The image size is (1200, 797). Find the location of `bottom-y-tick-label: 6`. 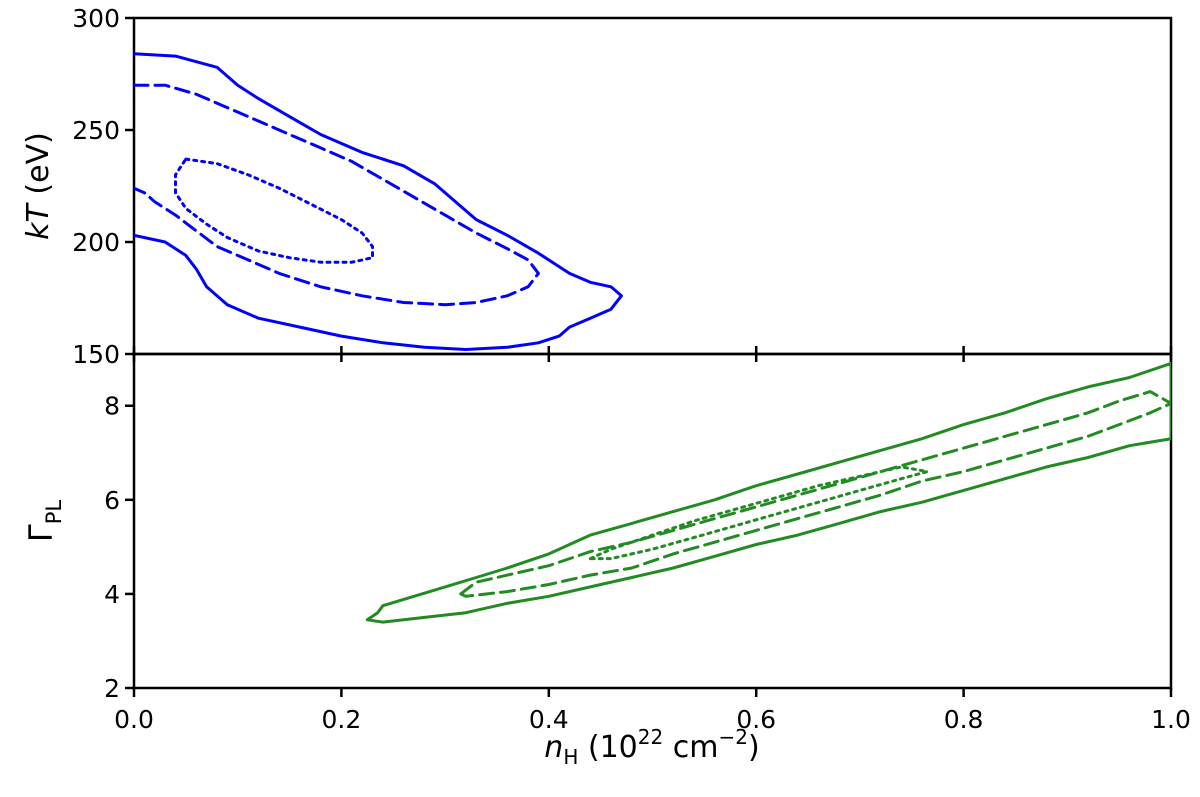

bottom-y-tick-label: 6 is located at coordinates (112, 500).